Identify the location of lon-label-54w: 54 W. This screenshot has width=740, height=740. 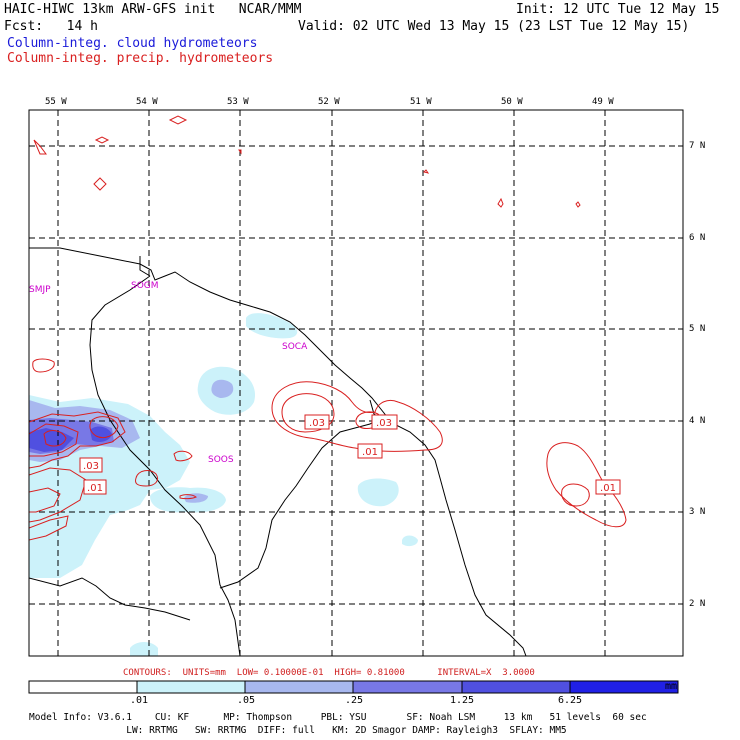
(147, 102).